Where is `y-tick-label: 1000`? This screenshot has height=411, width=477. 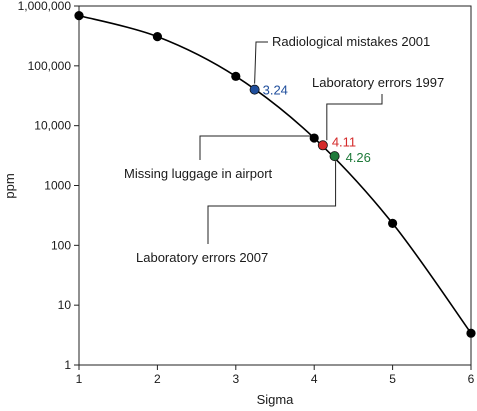 y-tick-label: 1000 is located at coordinates (57, 186).